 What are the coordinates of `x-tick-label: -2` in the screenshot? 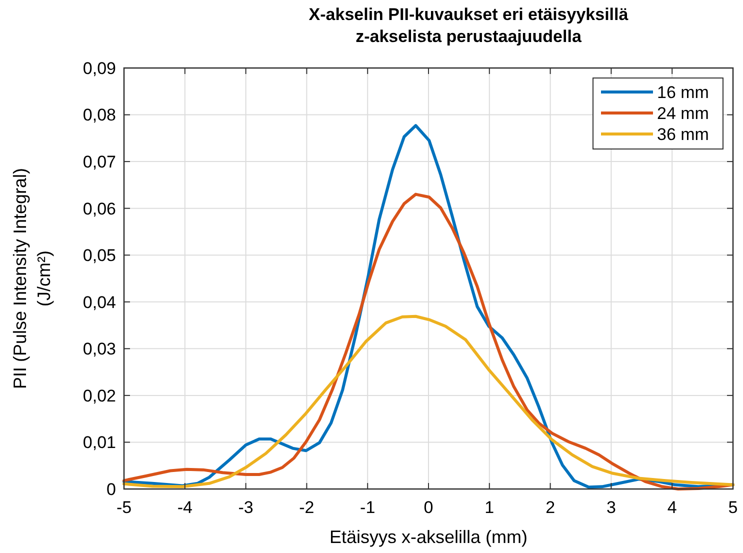 It's located at (306, 507).